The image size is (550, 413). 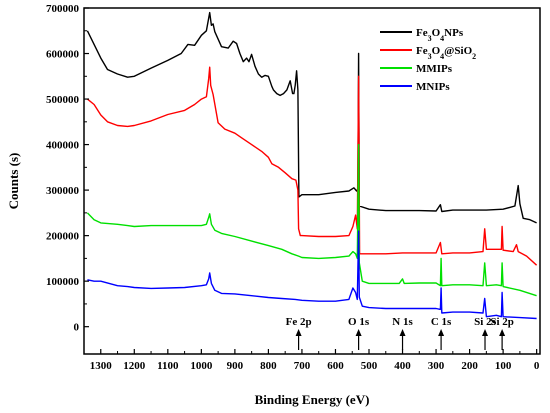 I want to click on x-axis-title: Binding Energy (eV), so click(x=312, y=399).